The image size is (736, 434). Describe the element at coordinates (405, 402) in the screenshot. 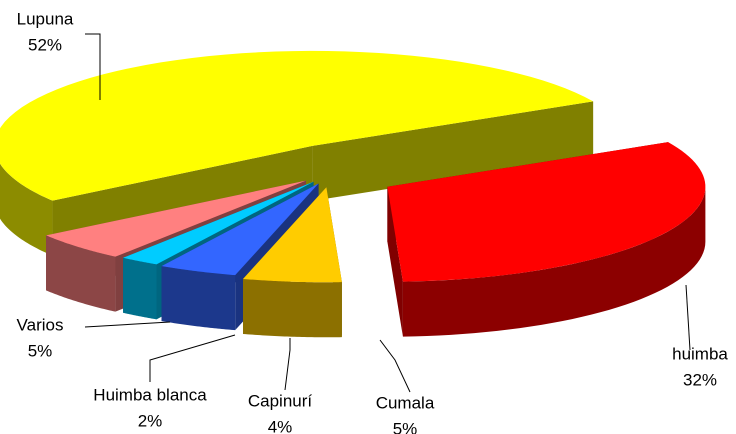

I see `slice-label: Cumala` at that location.